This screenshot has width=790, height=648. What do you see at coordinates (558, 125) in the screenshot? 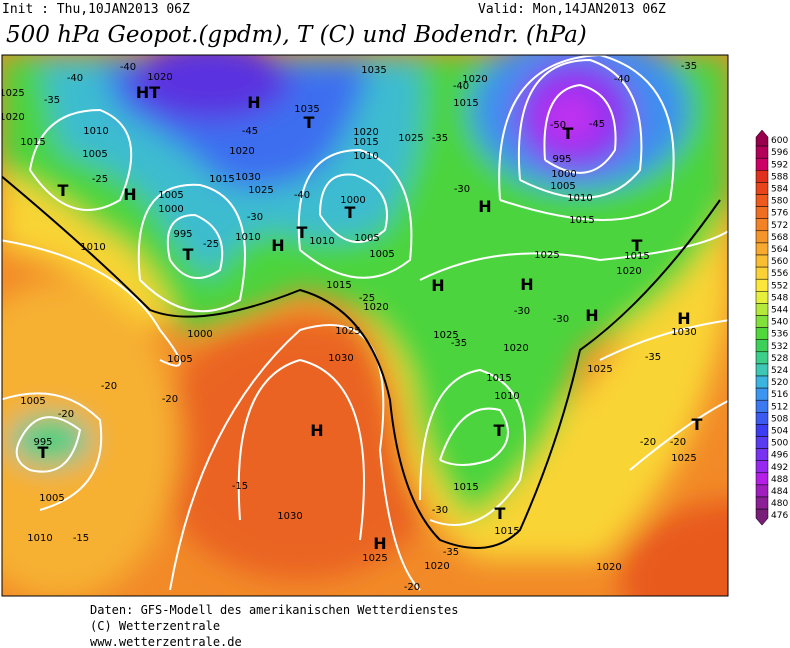
I see `contour-label: -50` at bounding box center [558, 125].